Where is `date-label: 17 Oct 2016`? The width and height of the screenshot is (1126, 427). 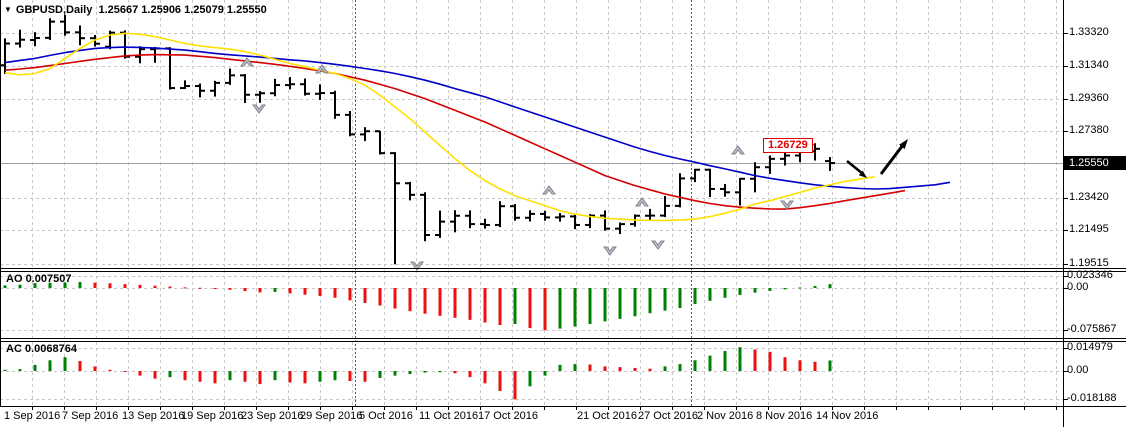 date-label: 17 Oct 2016 is located at coordinates (508, 416).